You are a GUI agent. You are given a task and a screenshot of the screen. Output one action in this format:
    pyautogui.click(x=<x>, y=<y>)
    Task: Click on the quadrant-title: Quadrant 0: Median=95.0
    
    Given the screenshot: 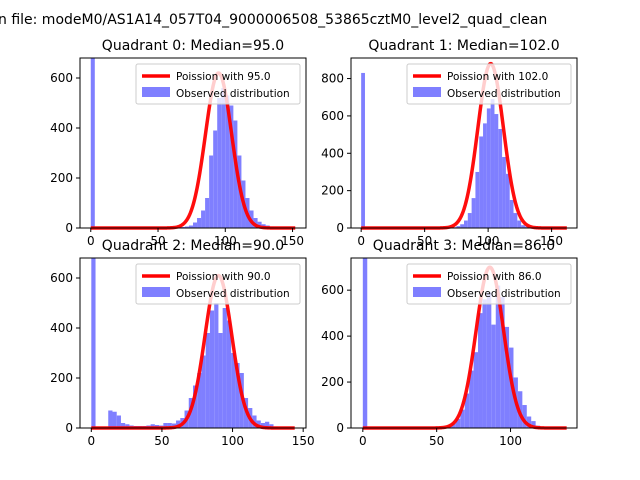 What is the action you would take?
    pyautogui.click(x=193, y=46)
    